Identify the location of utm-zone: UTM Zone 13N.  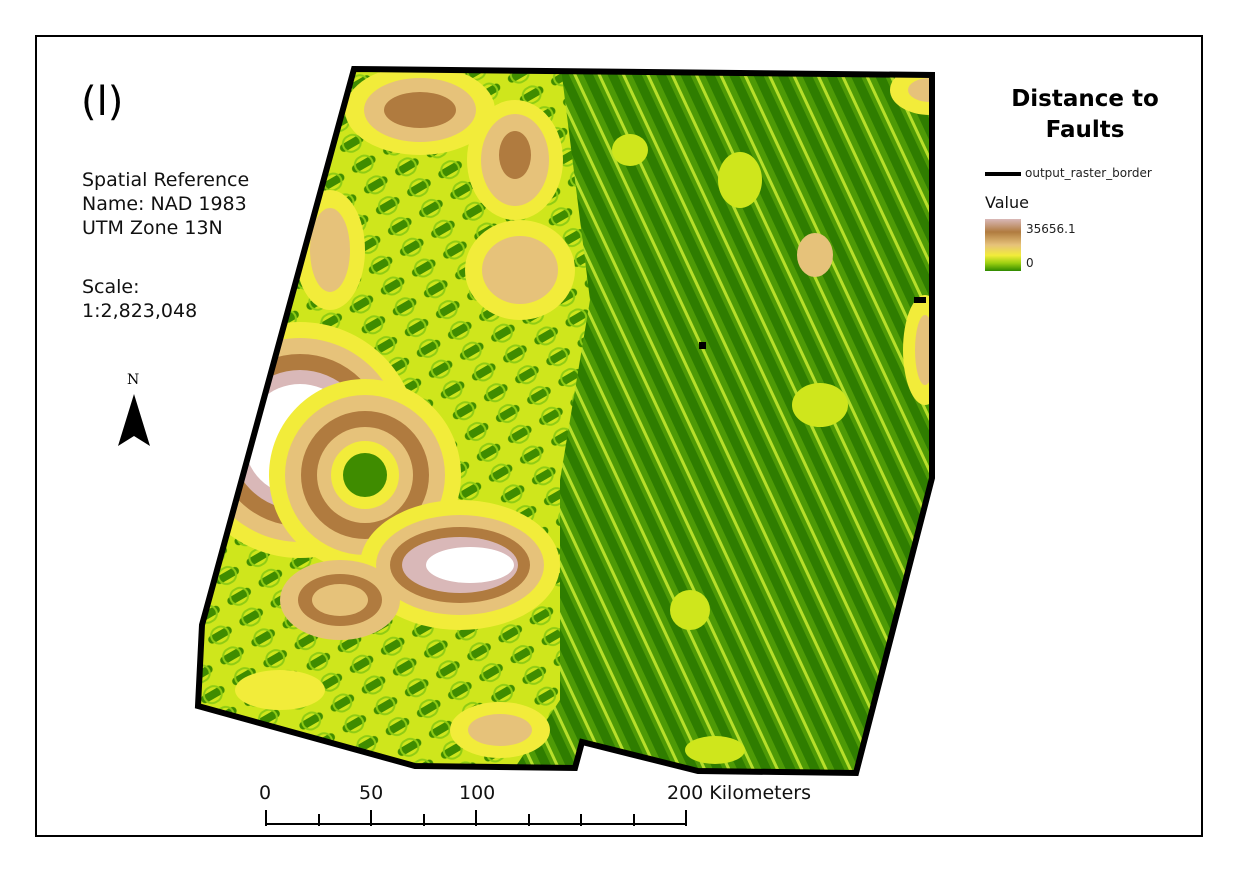
(152, 228).